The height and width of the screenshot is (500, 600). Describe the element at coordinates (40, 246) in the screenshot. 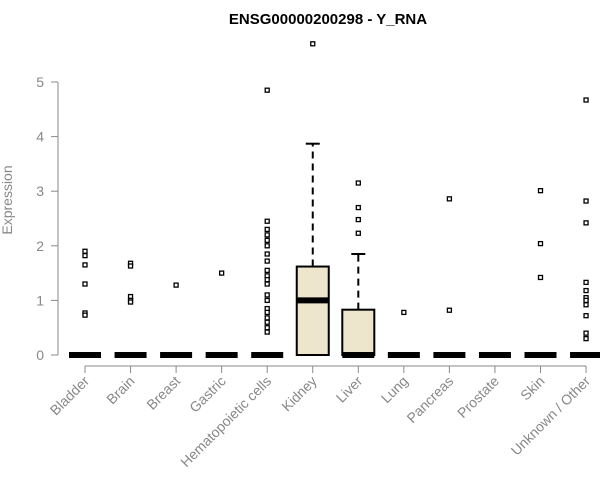

I see `y-tick-label: 2` at that location.